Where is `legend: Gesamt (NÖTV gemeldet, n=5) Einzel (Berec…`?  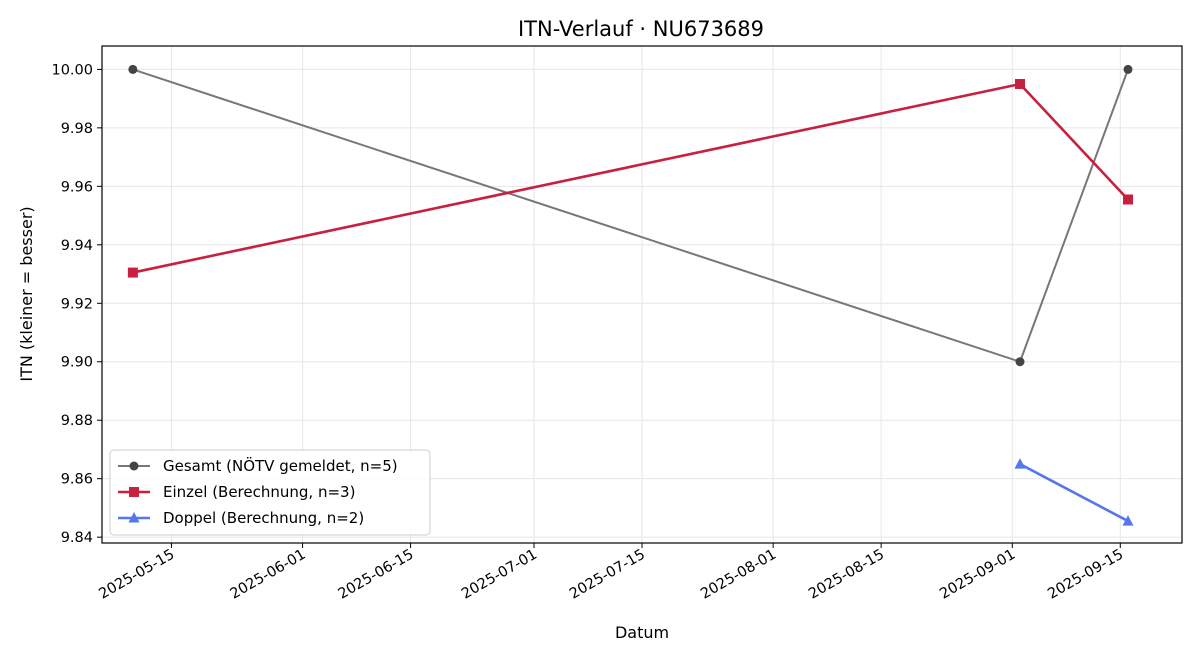
legend: Gesamt (NÖTV gemeldet, n=5) Einzel (Berec… is located at coordinates (270, 492).